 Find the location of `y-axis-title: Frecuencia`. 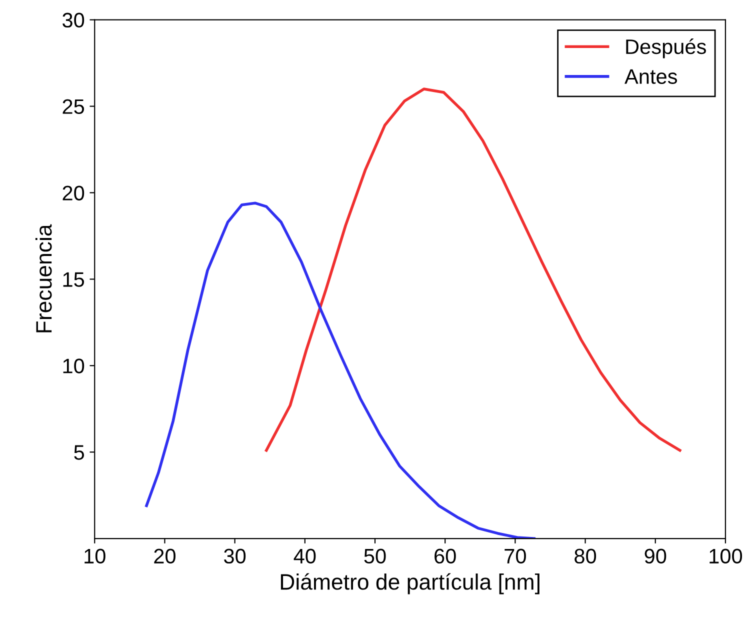

y-axis-title: Frecuencia is located at coordinates (43, 278).